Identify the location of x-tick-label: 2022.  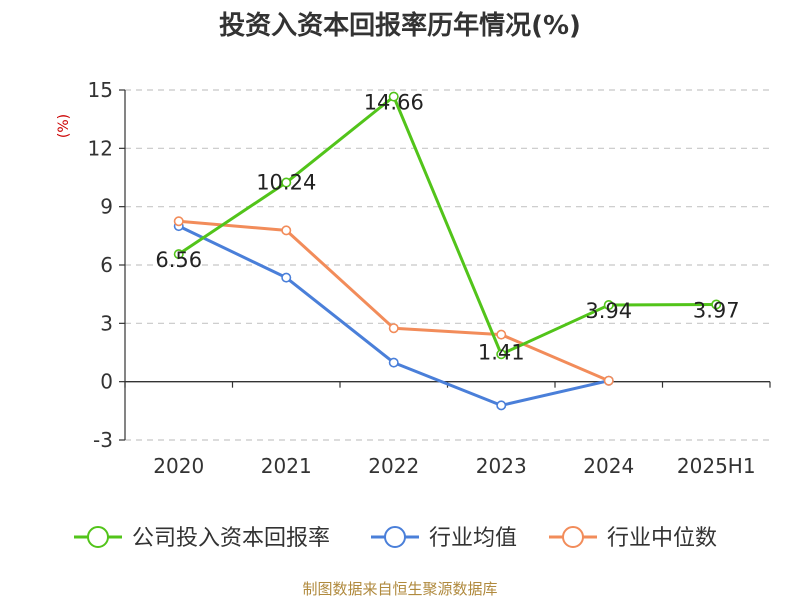
(393, 466).